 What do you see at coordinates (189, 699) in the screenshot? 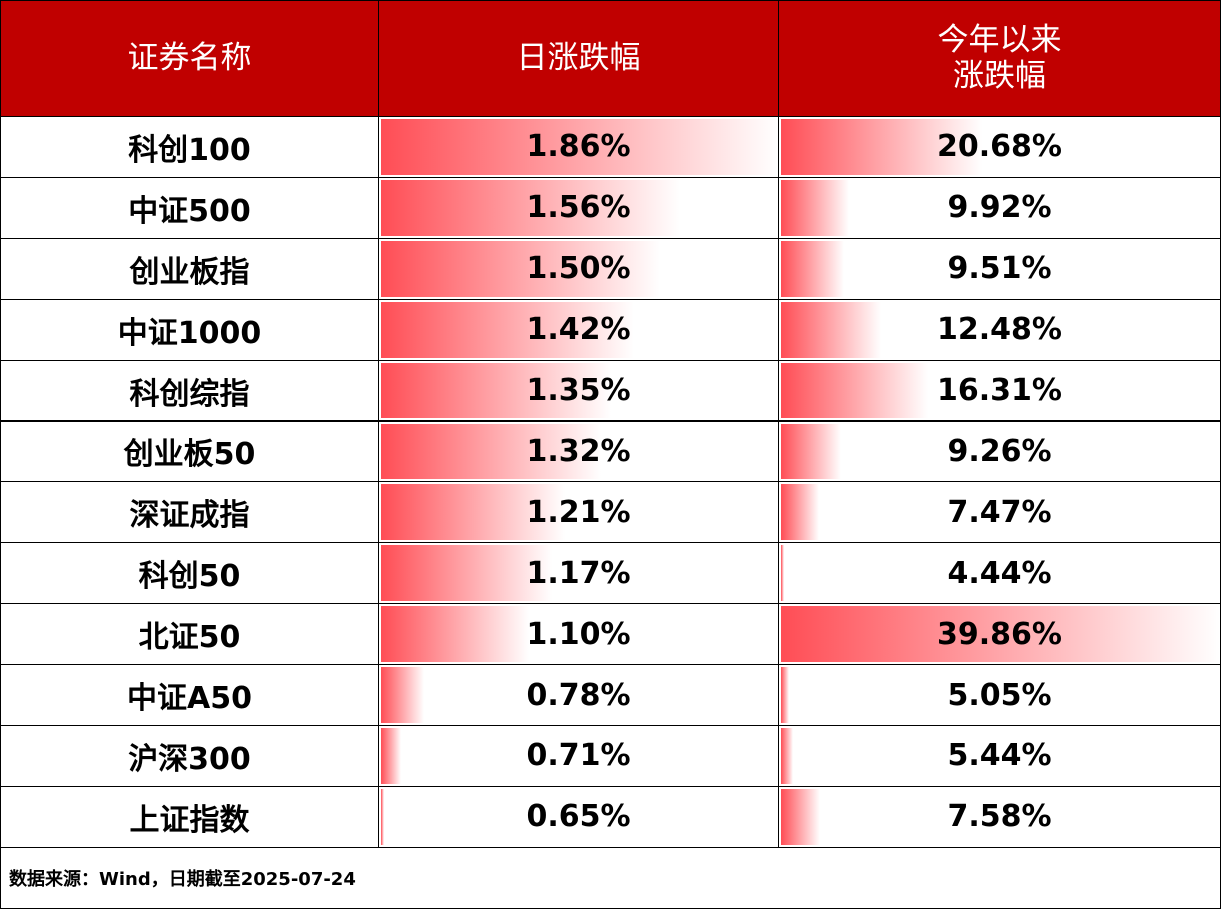
I see `name-text: 中证A50` at bounding box center [189, 699].